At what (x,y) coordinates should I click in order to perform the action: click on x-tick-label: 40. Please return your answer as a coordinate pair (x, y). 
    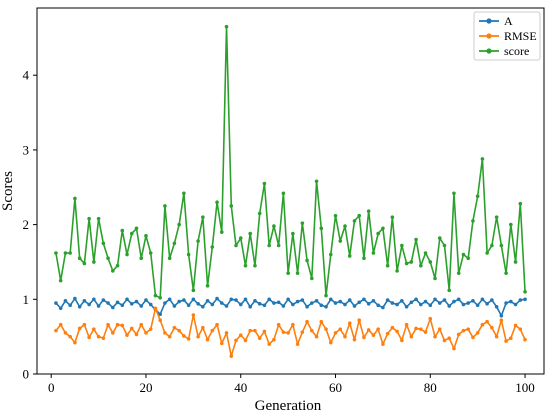
    Looking at the image, I should click on (240, 387).